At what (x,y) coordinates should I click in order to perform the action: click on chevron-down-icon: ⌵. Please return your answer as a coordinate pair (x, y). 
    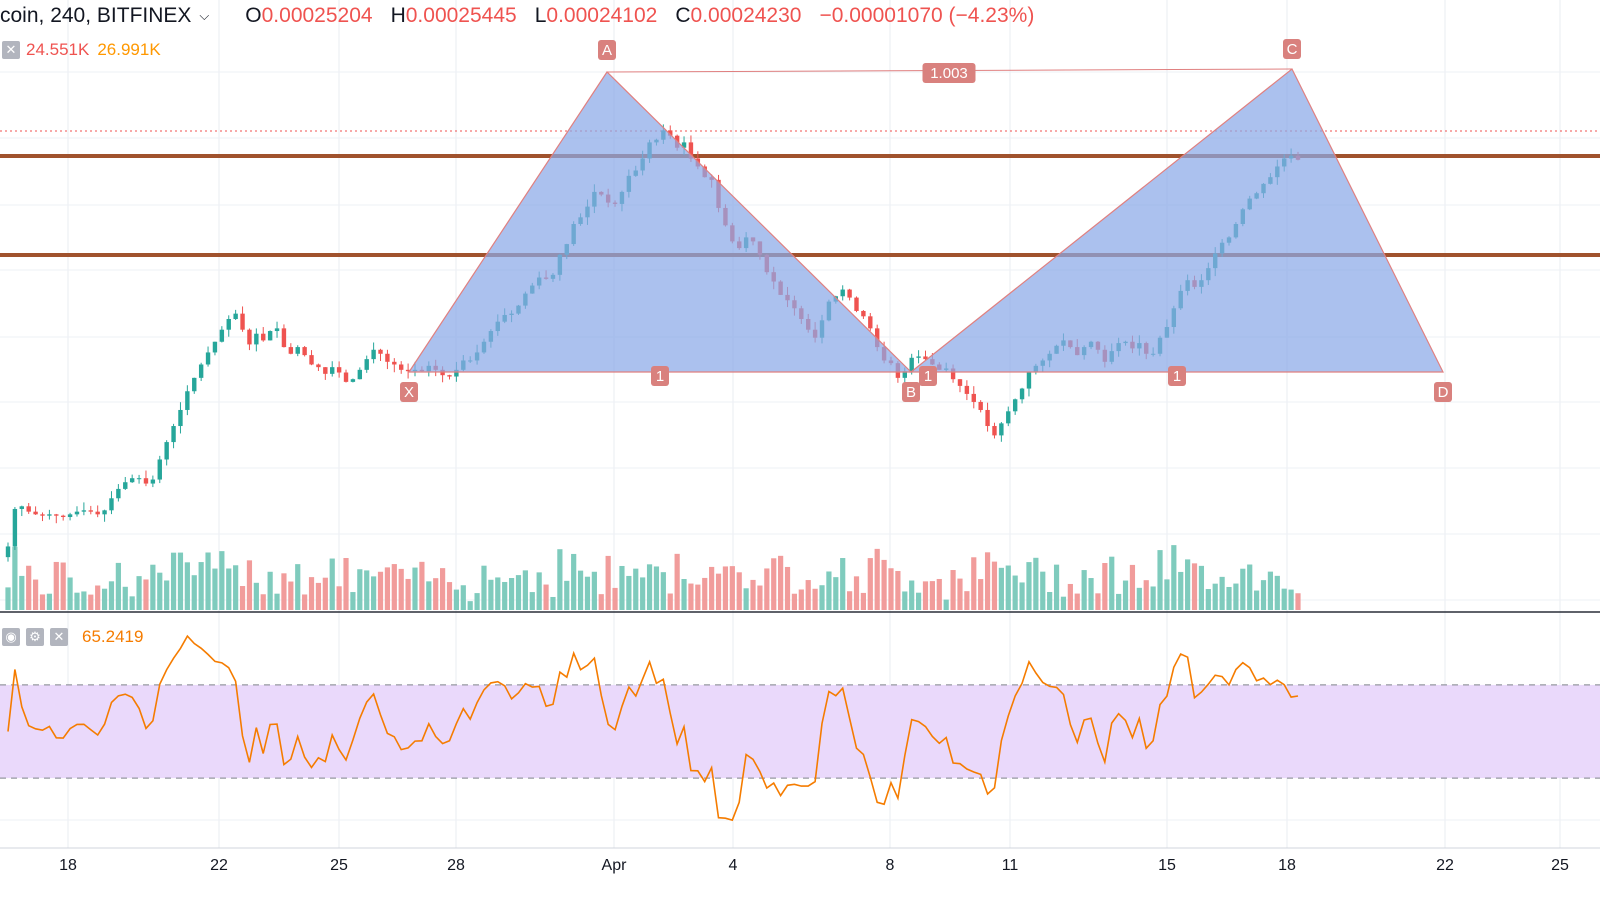
    Looking at the image, I should click on (204, 15).